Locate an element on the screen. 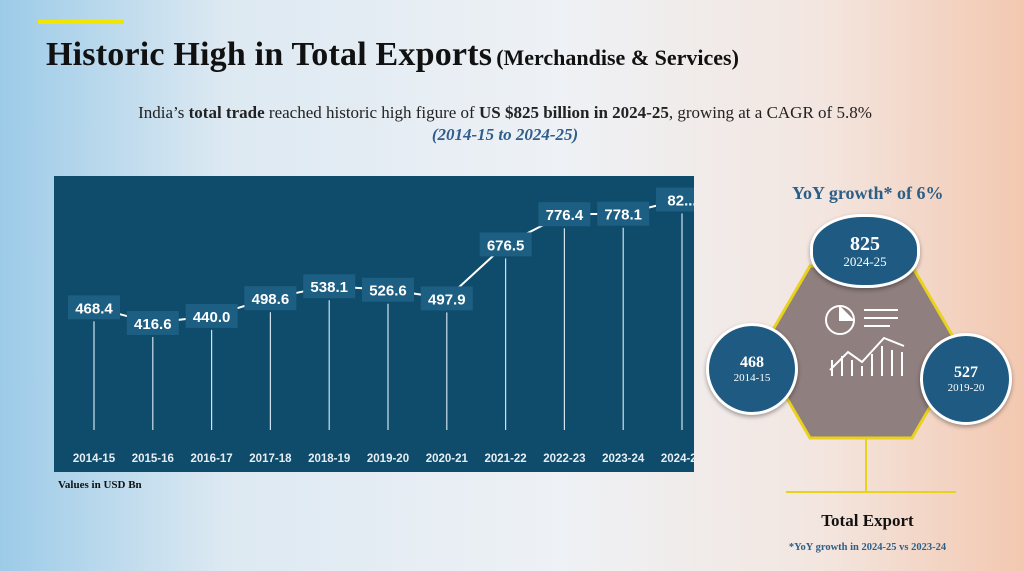  x-tick-label: 2014-15 is located at coordinates (94, 459).